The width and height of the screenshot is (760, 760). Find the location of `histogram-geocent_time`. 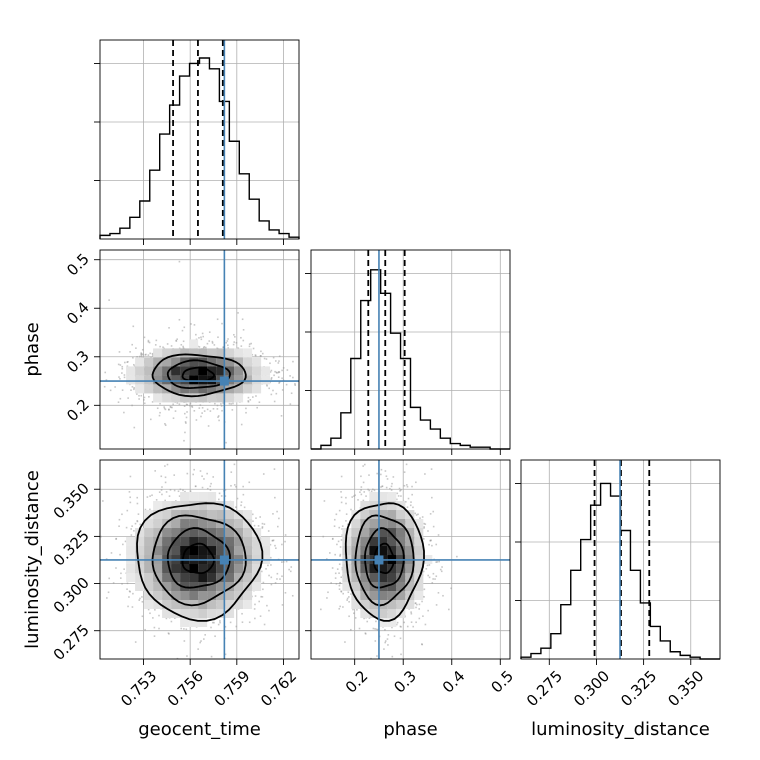

histogram-geocent_time is located at coordinates (199, 148).